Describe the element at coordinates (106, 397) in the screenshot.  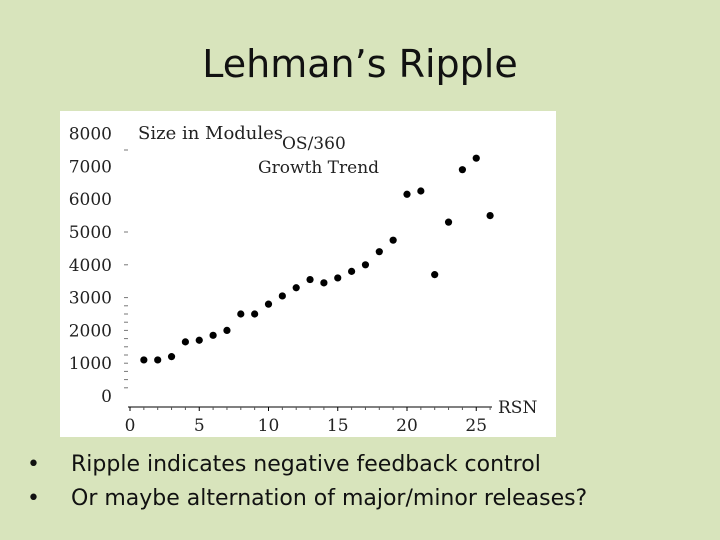
I see `y-tick-label: 0` at that location.